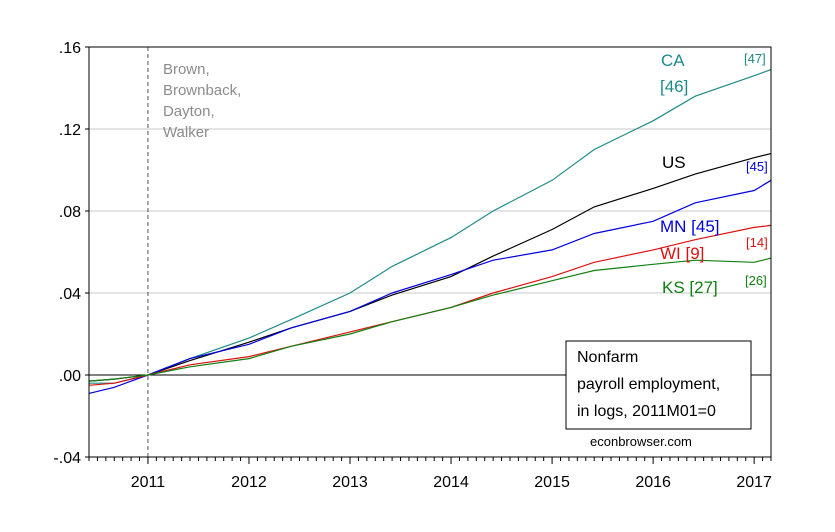 Image resolution: width=835 pixels, height=532 pixels. I want to click on y-tick-label: .12, so click(70, 130).